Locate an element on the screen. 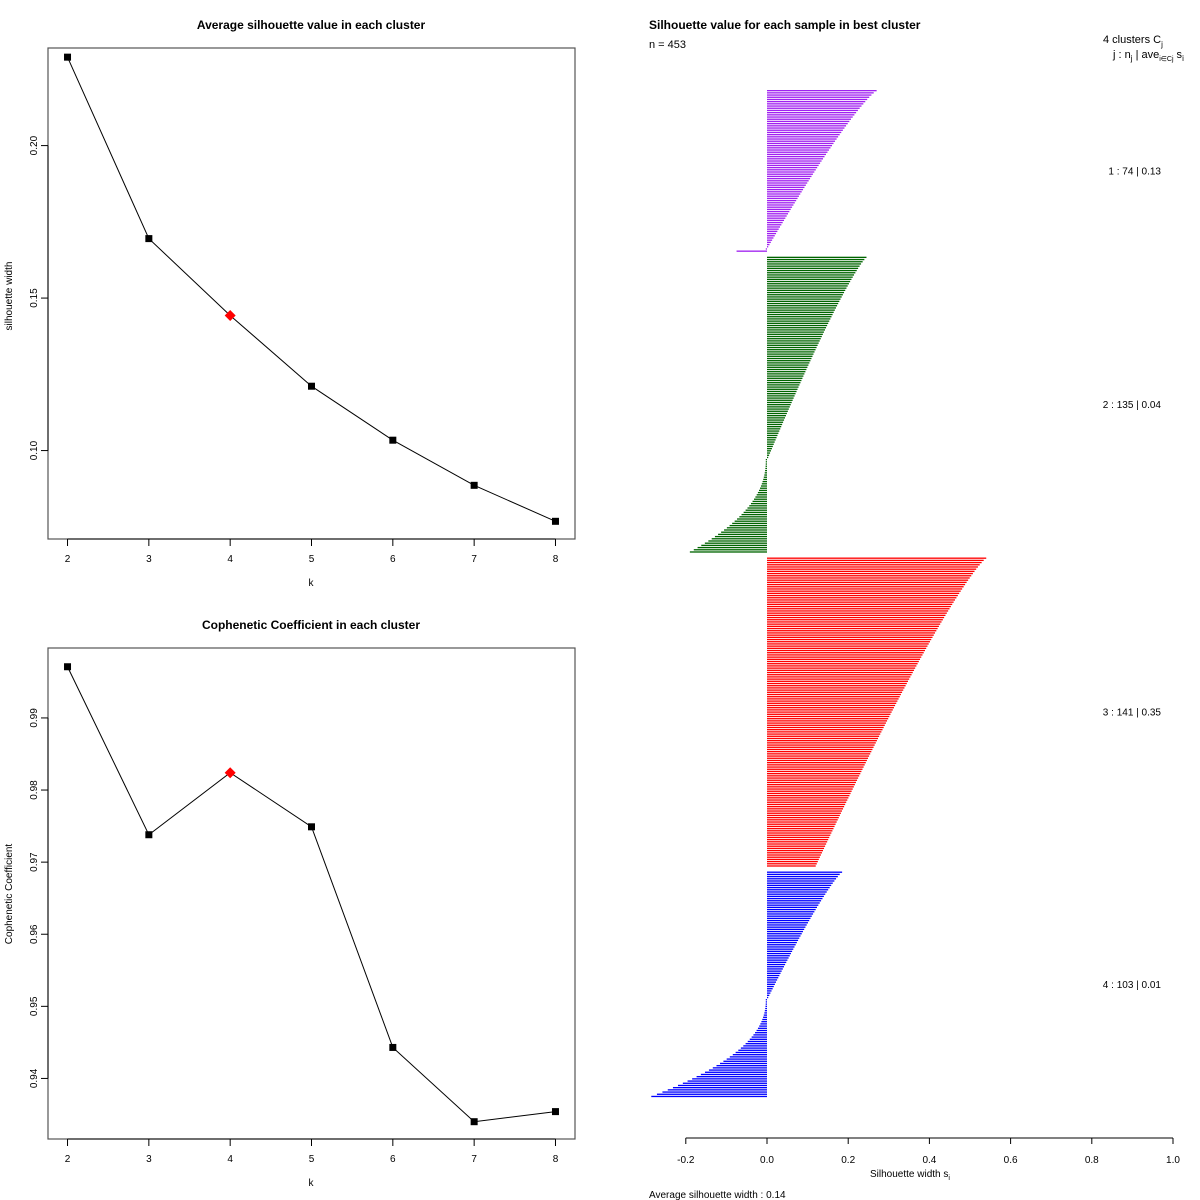  cluster-label: 2 : 135 | 0.04 is located at coordinates (1132, 405).